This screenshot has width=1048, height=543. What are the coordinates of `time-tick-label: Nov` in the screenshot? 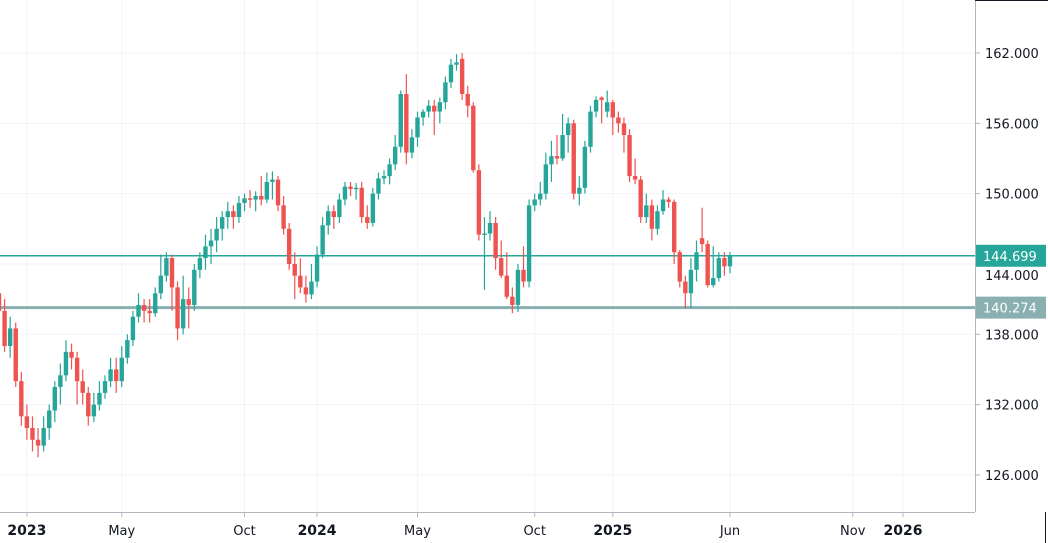 It's located at (853, 531).